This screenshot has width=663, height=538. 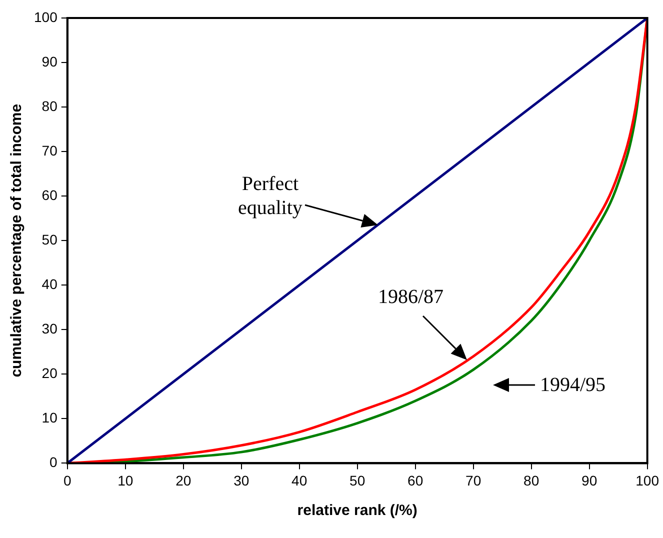 What do you see at coordinates (648, 480) in the screenshot?
I see `x-tick-label: 100` at bounding box center [648, 480].